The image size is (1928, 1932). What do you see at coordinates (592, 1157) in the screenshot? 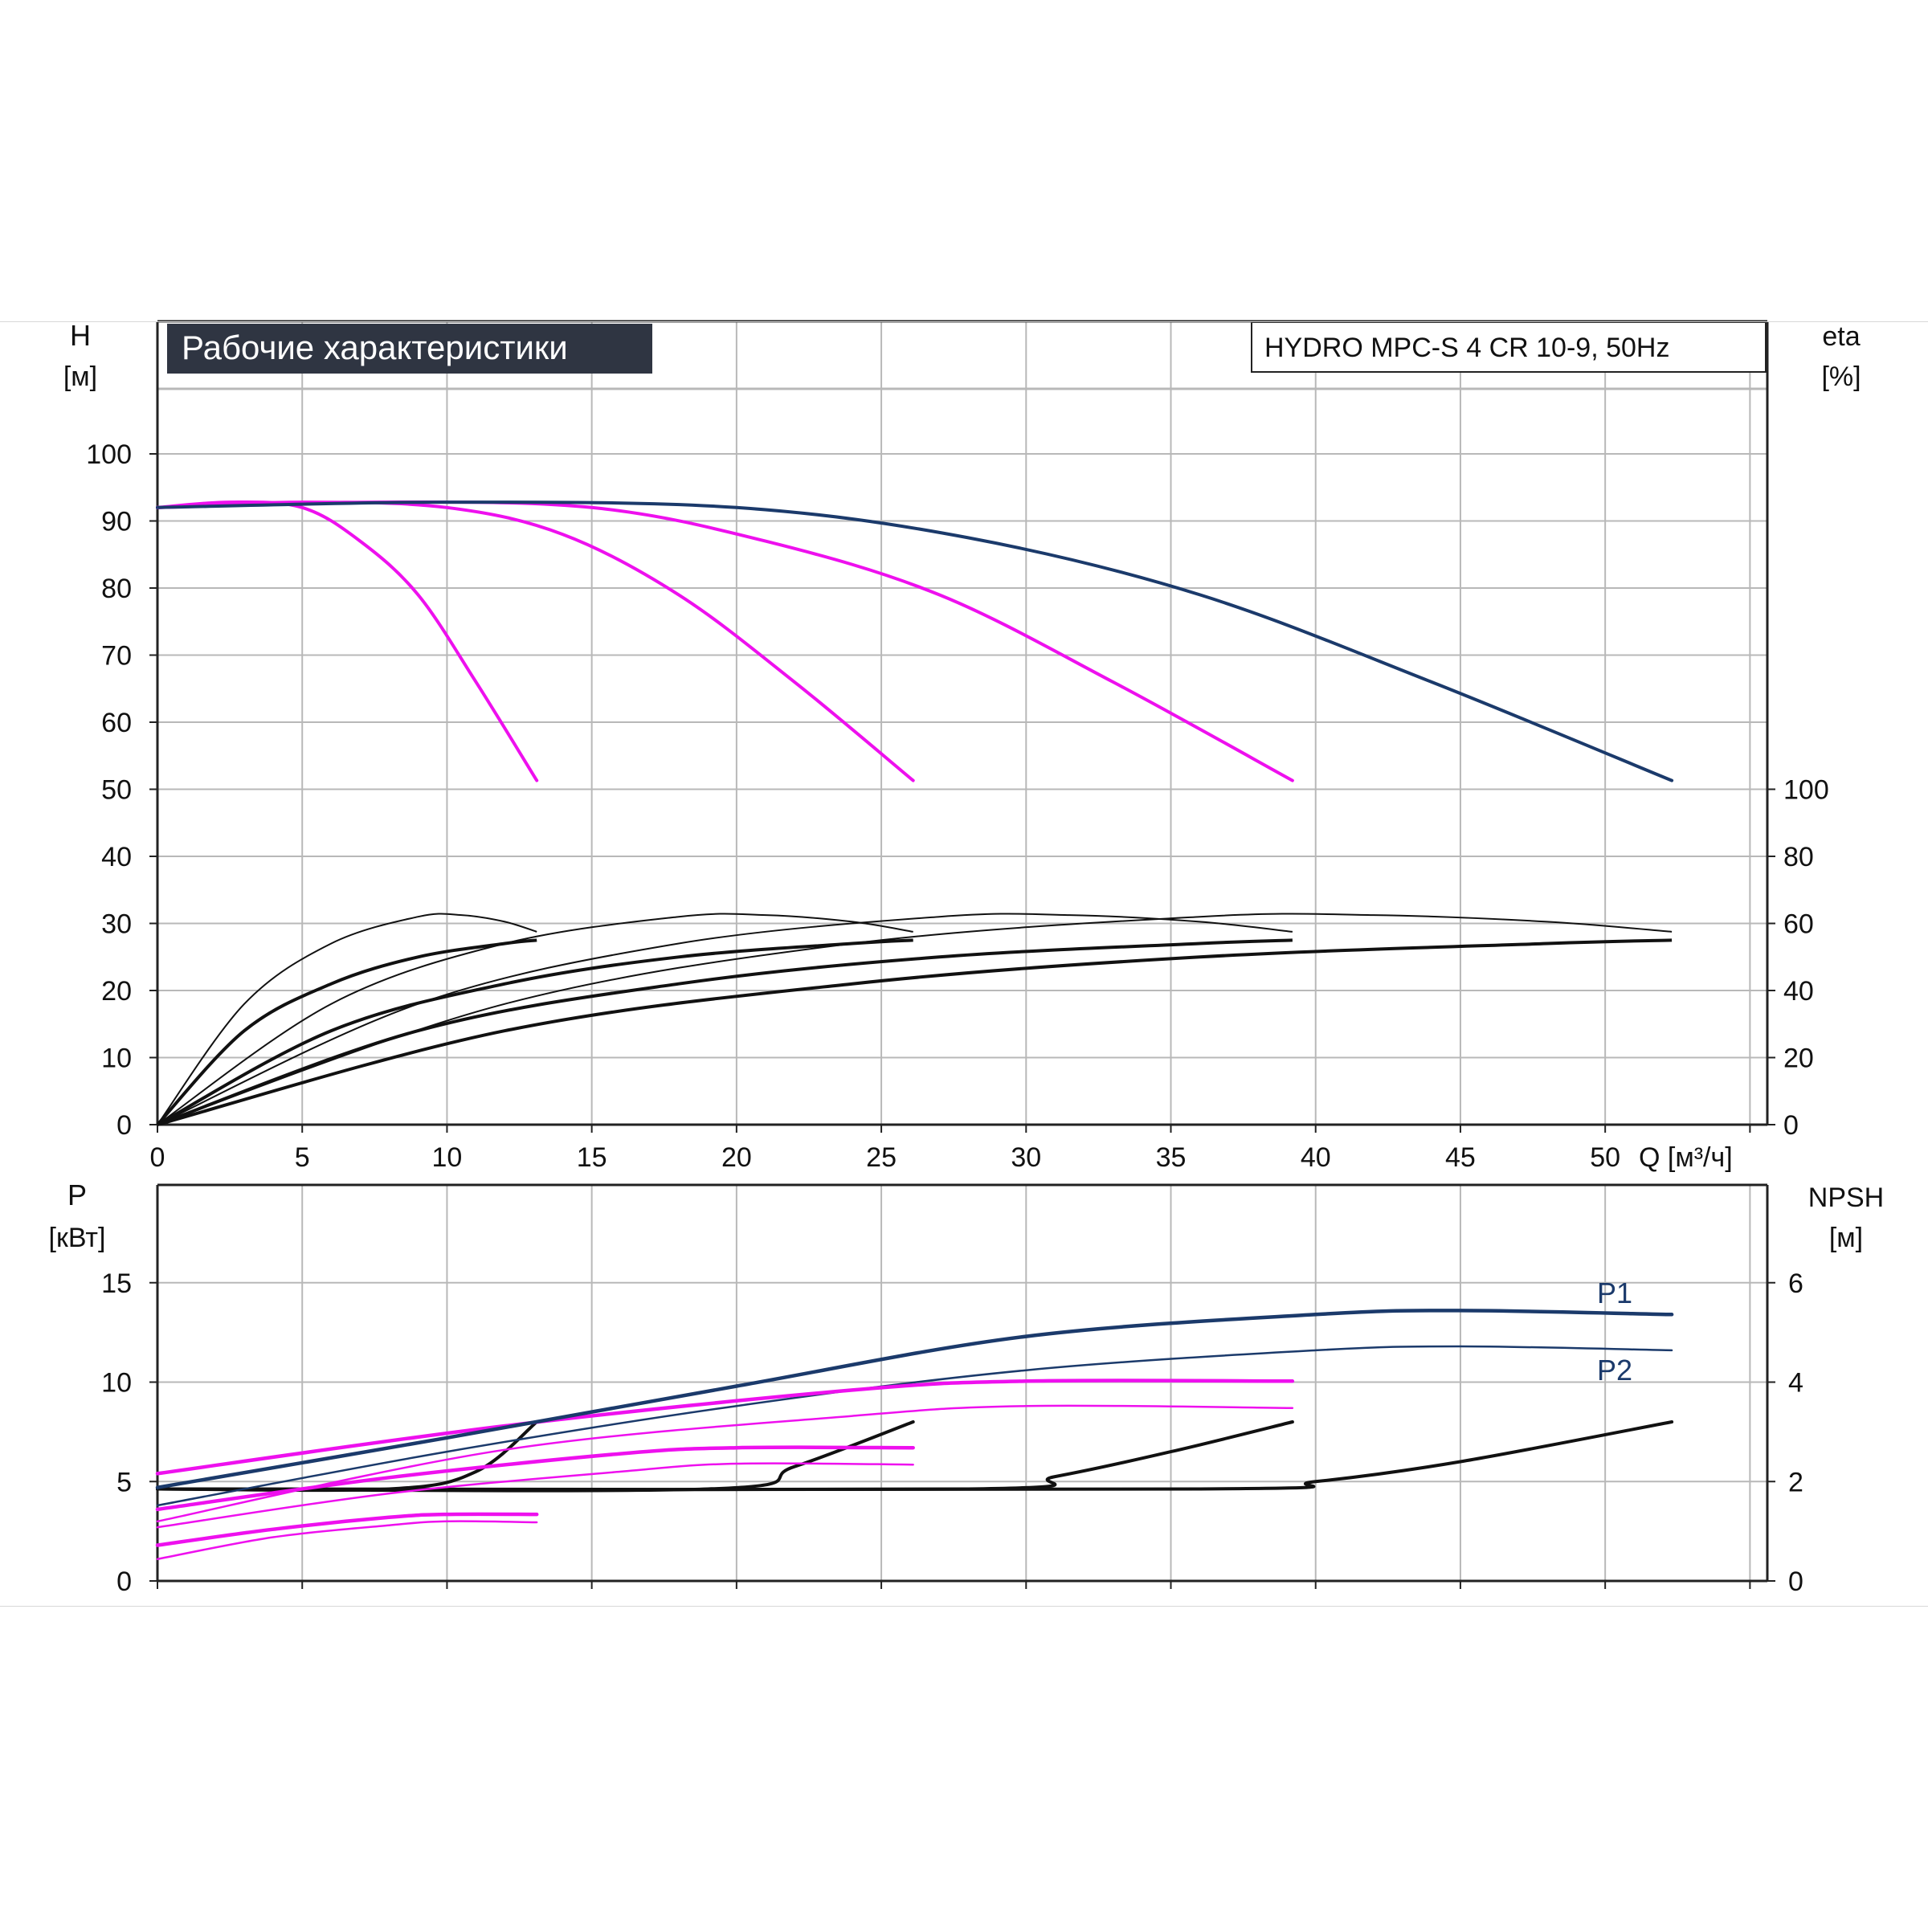
I see `x-tick-label: 15` at bounding box center [592, 1157].